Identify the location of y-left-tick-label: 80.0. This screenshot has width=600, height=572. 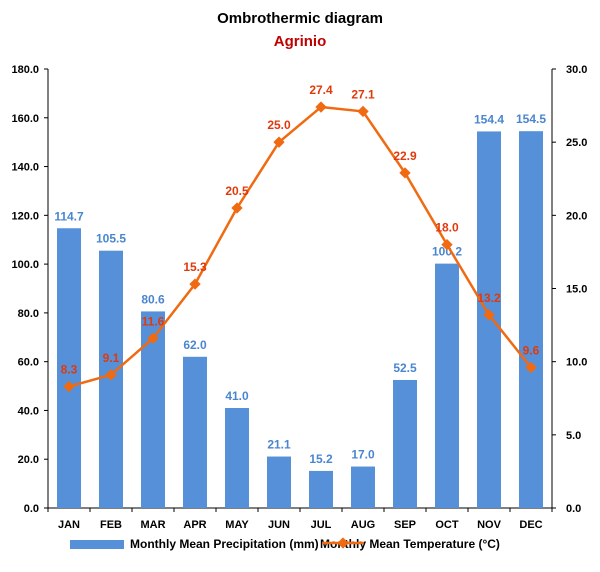
(28, 314).